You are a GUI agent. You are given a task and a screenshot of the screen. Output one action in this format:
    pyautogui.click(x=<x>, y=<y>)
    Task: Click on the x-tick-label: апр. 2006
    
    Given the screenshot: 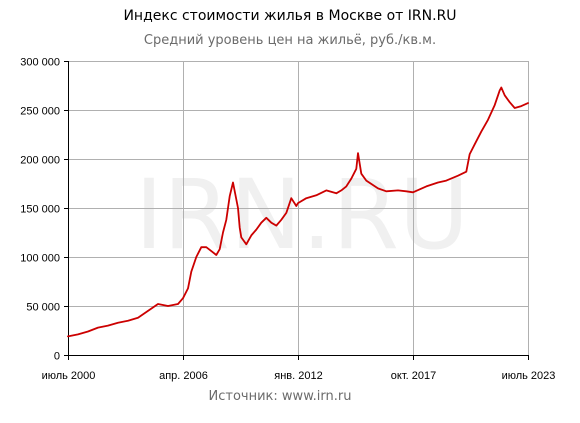 What is the action you would take?
    pyautogui.click(x=183, y=376)
    